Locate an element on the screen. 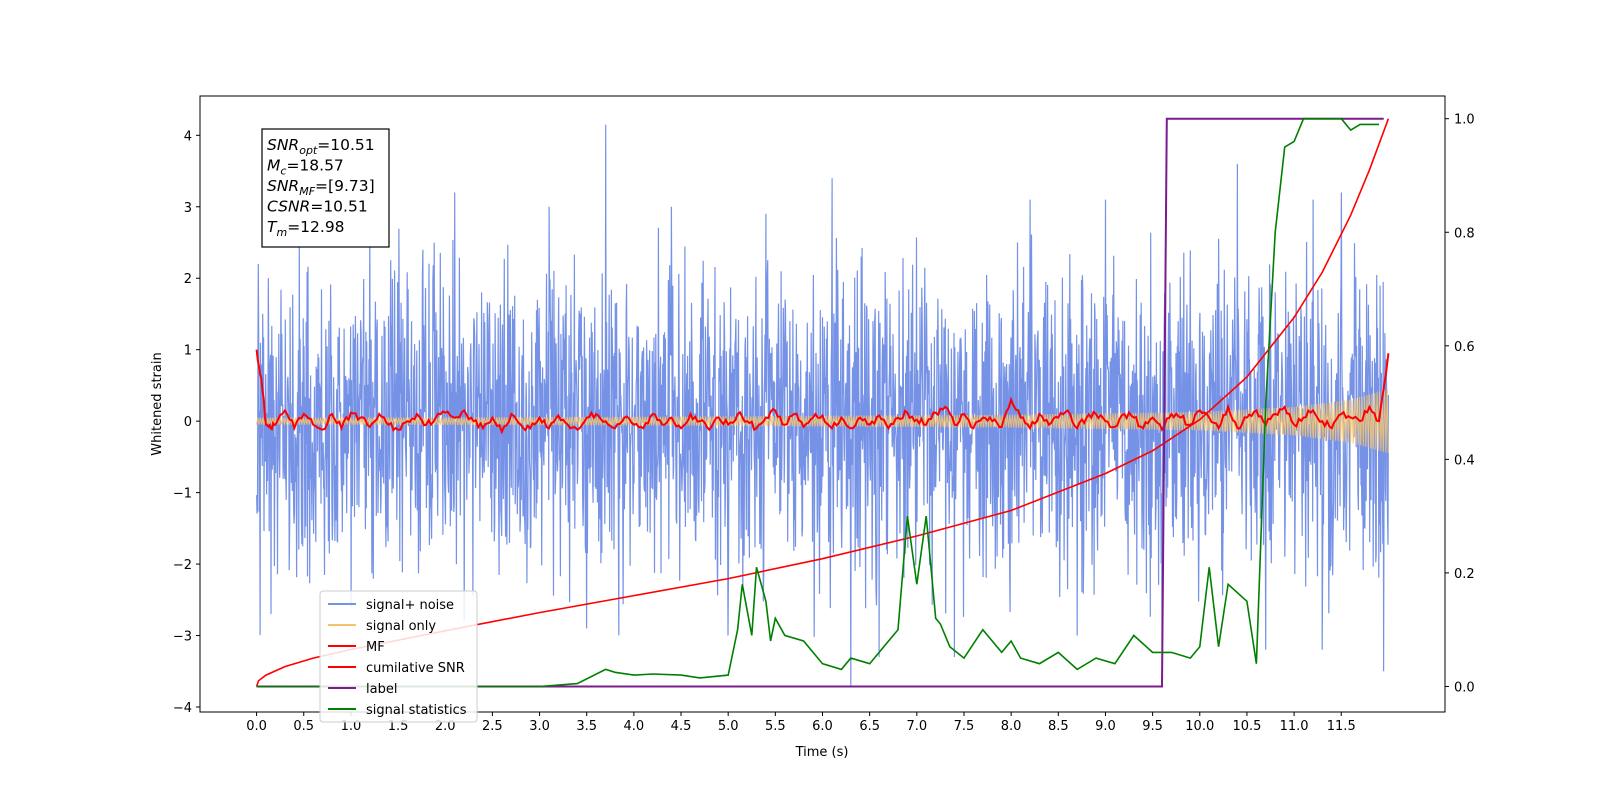 The width and height of the screenshot is (1600, 800). y2-tick-label: 1.0 is located at coordinates (1464, 120).